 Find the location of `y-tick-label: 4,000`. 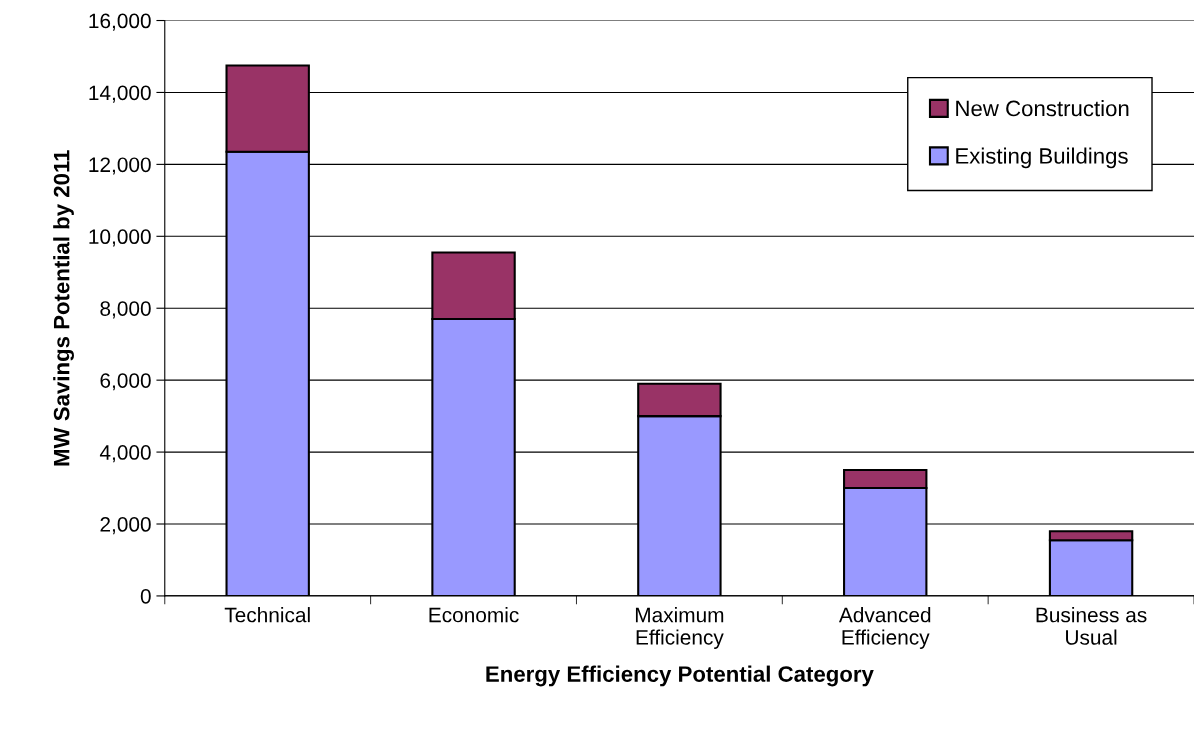

y-tick-label: 4,000 is located at coordinates (125, 454).